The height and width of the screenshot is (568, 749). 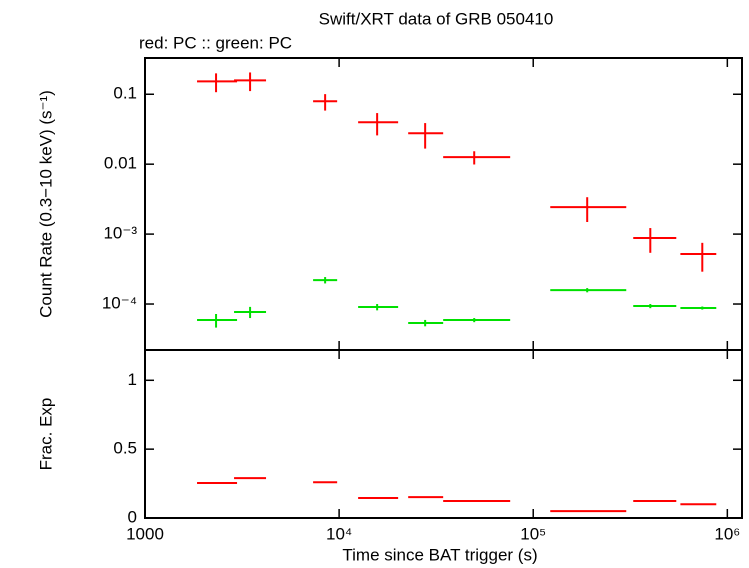 I want to click on x-tick-label: 10⁴, so click(x=339, y=533).